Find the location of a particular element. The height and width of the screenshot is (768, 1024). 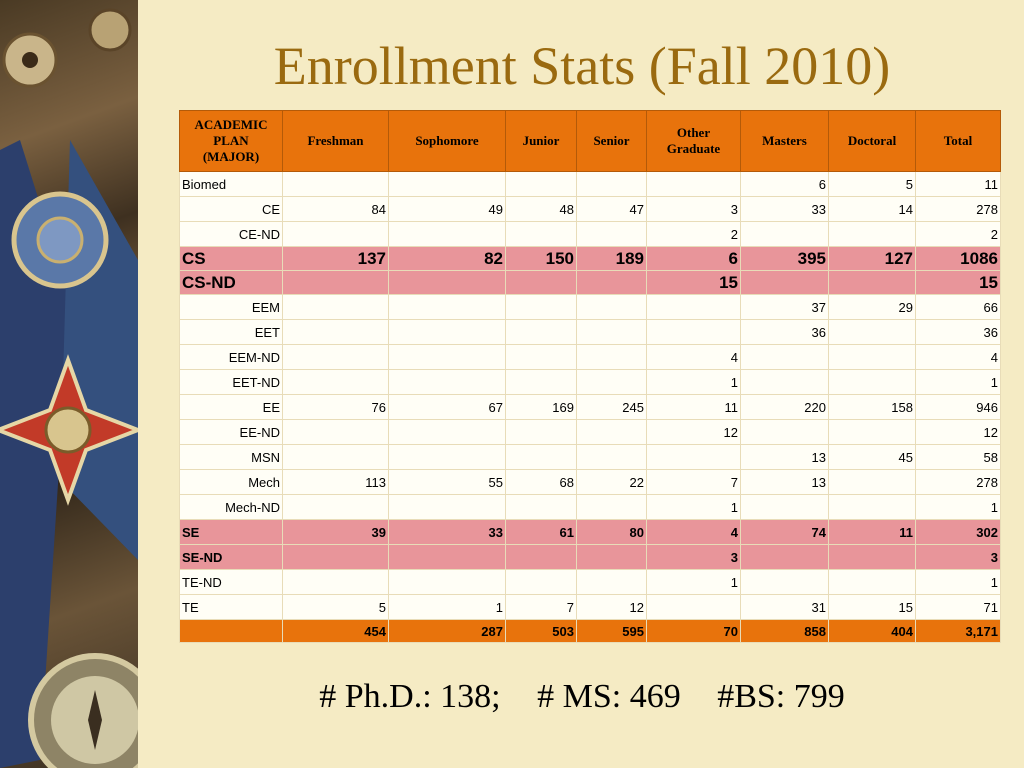

plan-name-cell: SE-ND is located at coordinates (231, 557).